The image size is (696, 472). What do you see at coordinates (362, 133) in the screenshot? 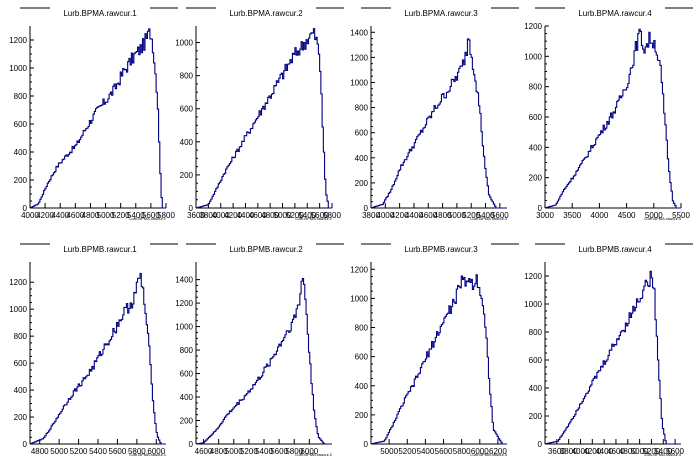
I see `y-tick-label: 600` at bounding box center [362, 133].